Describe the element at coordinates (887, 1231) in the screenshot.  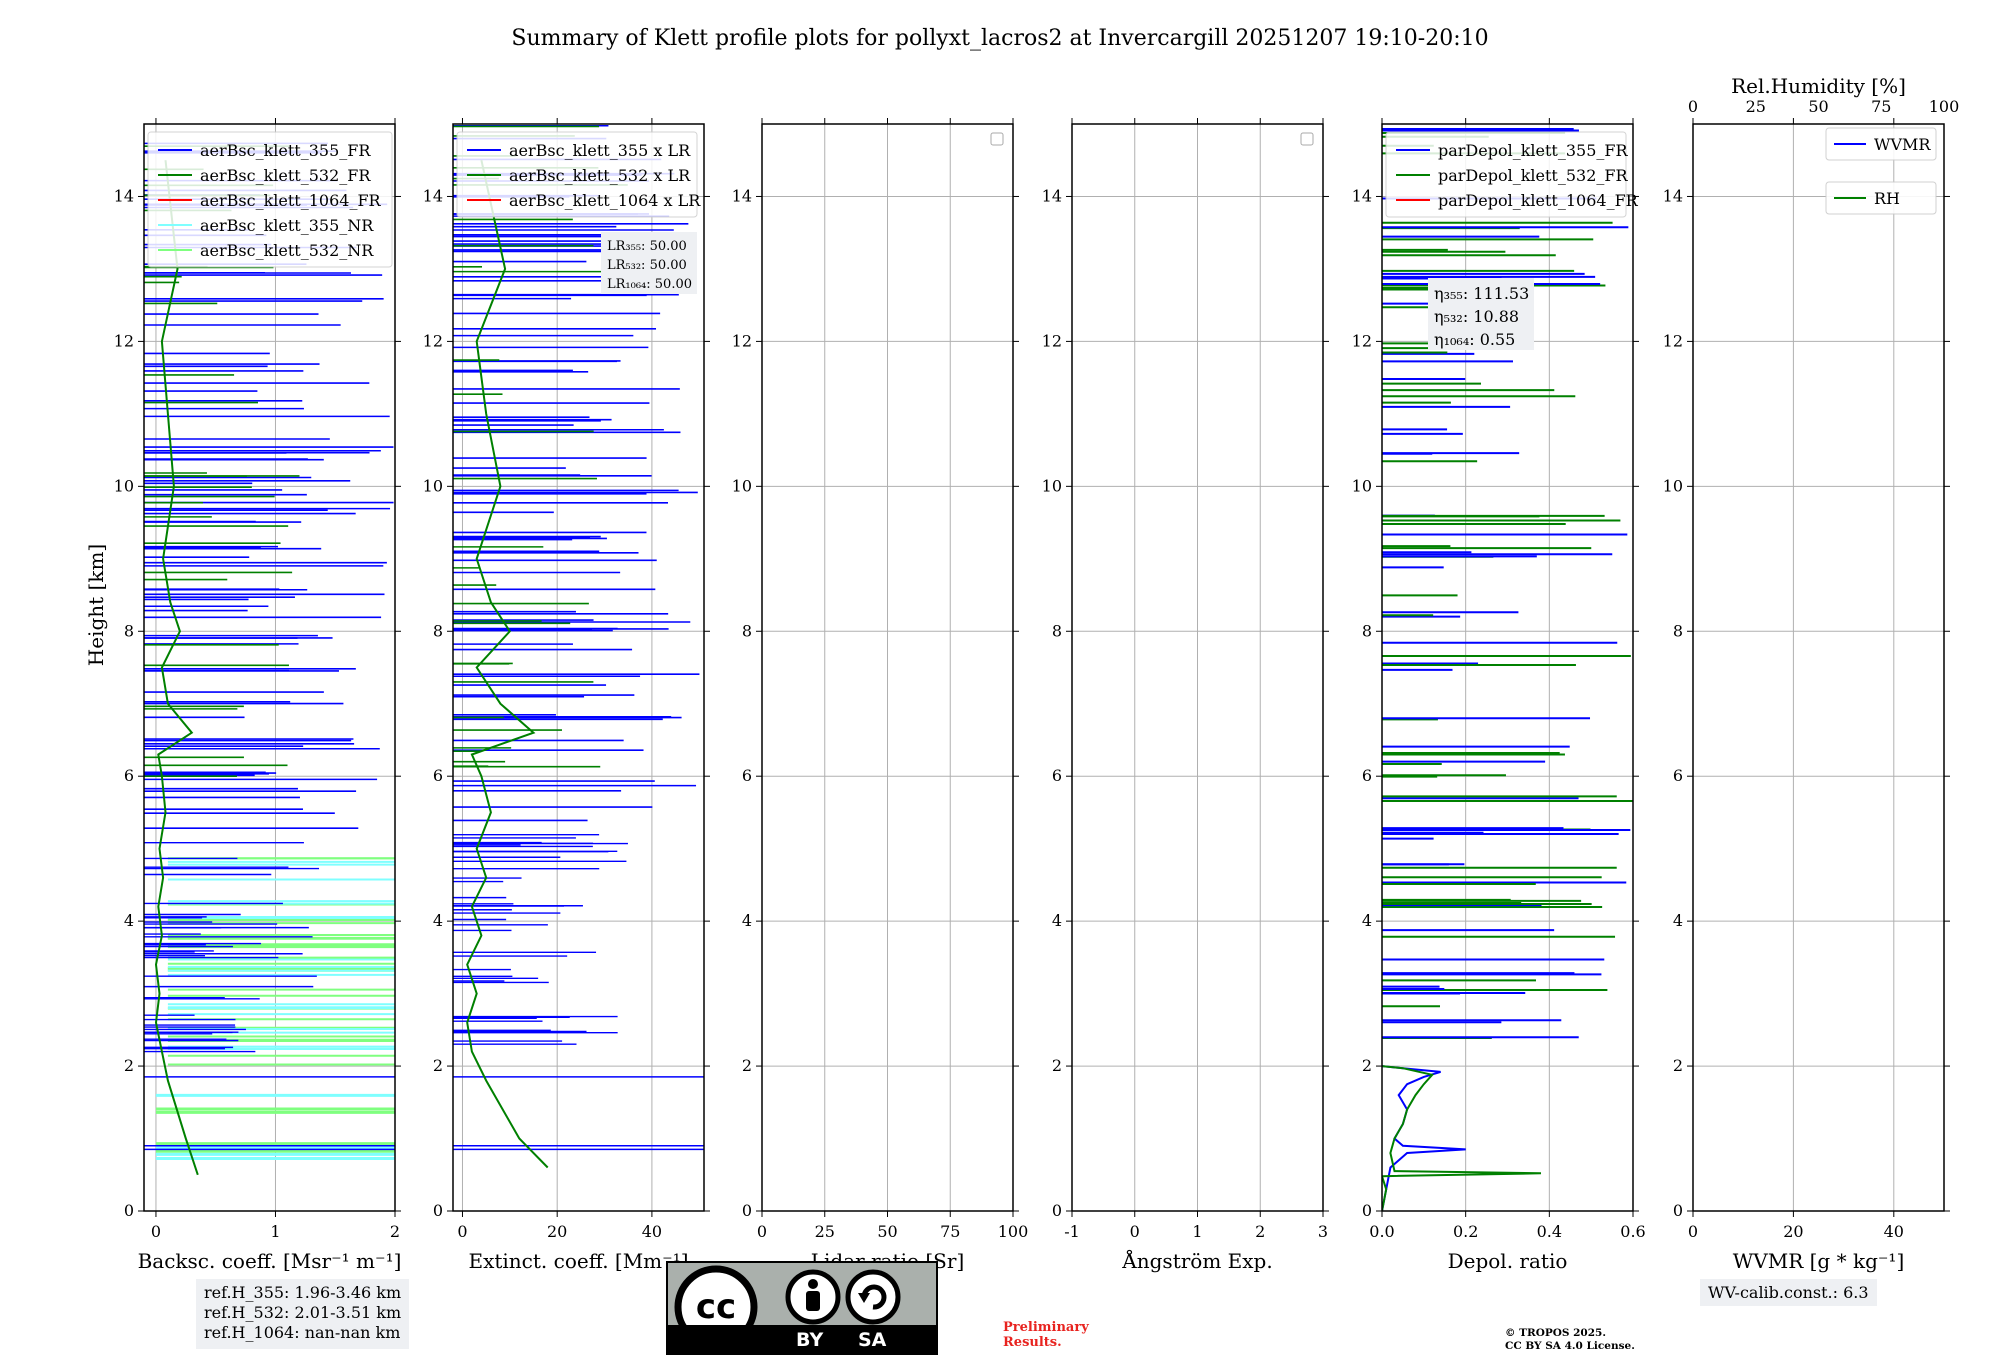
I see `x-tick-label: 50` at that location.